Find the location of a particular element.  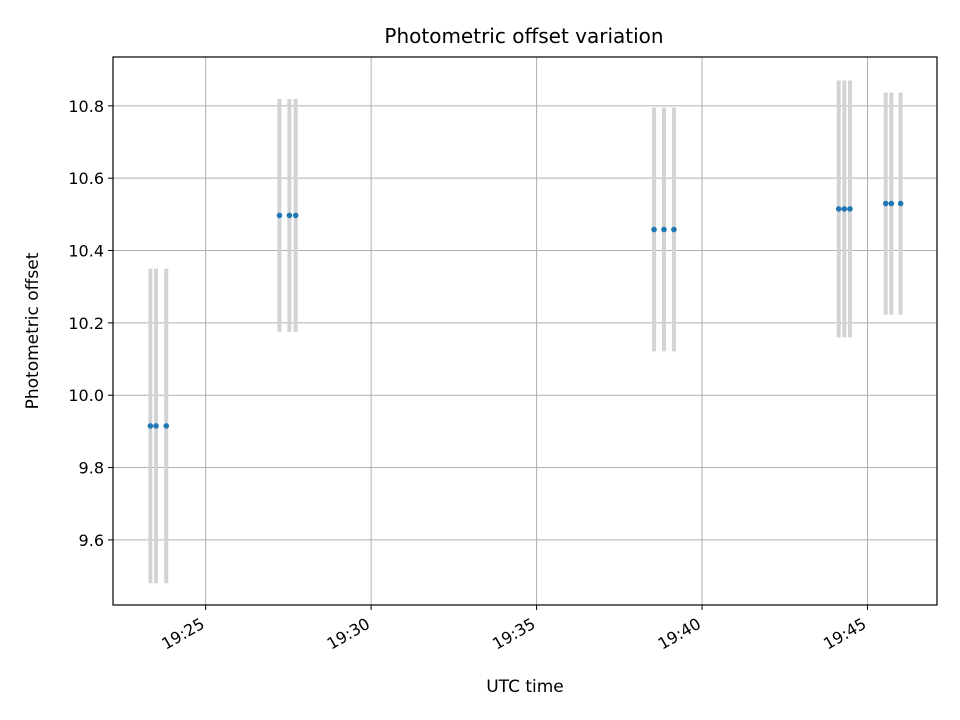

y-tick-label: 9.8 is located at coordinates (91, 468).